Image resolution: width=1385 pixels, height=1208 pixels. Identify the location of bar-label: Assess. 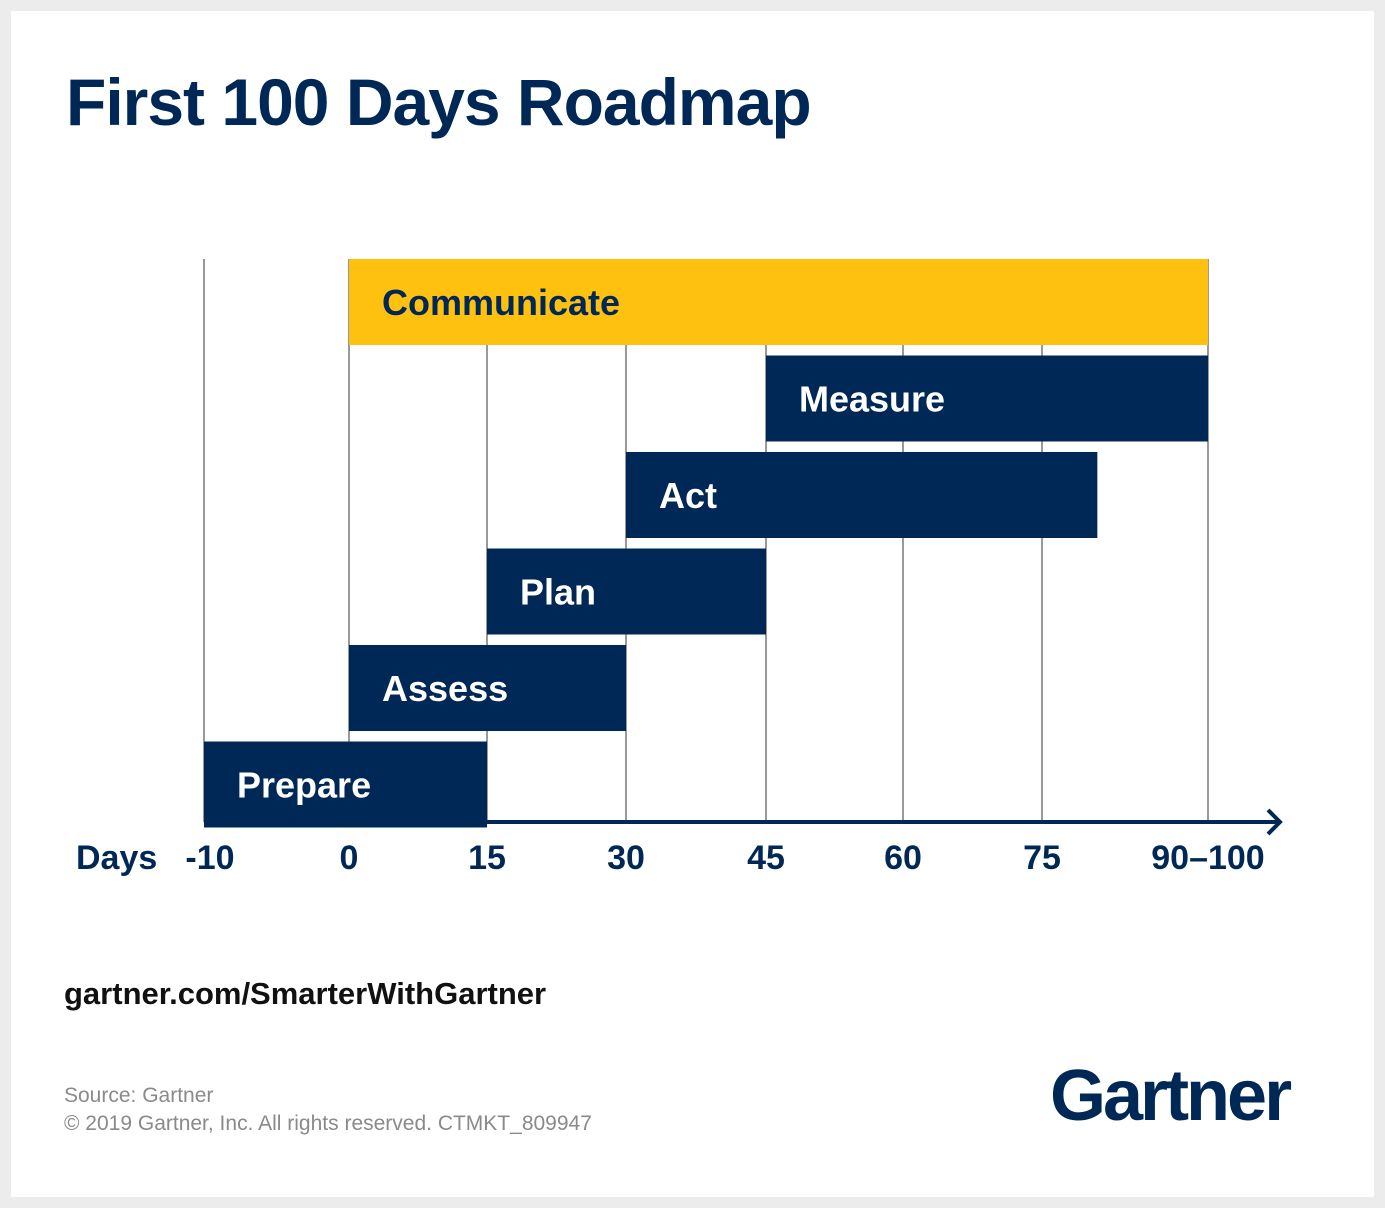
(445, 688).